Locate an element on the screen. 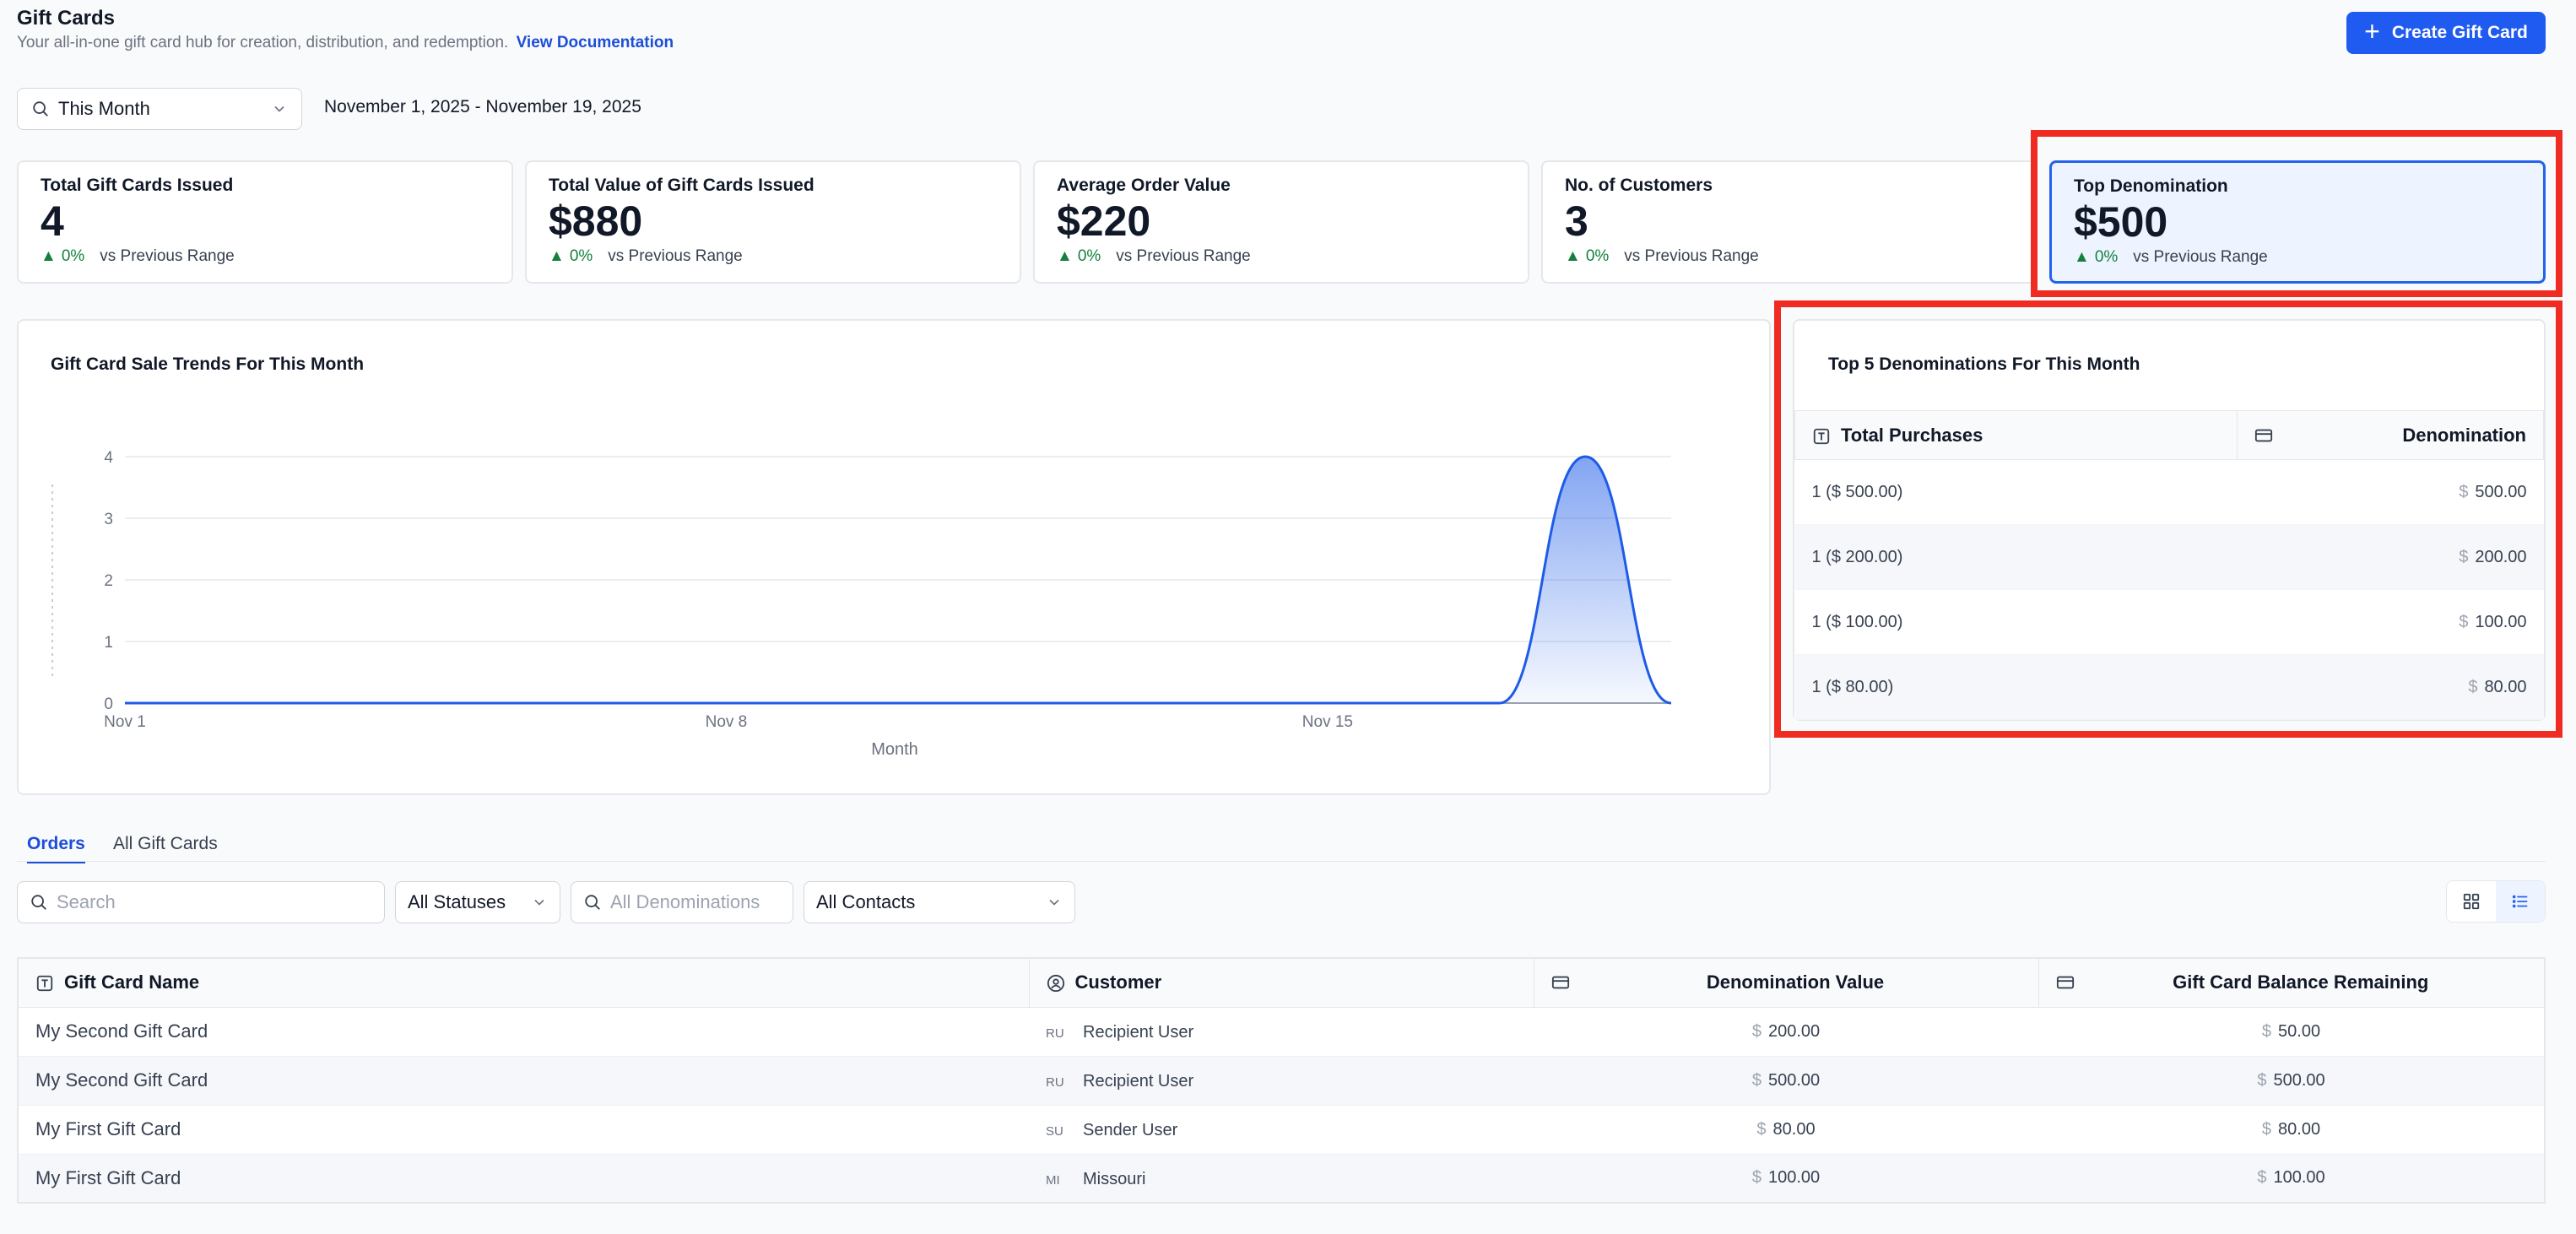 This screenshot has height=1234, width=2576. grid-icon is located at coordinates (2471, 902).